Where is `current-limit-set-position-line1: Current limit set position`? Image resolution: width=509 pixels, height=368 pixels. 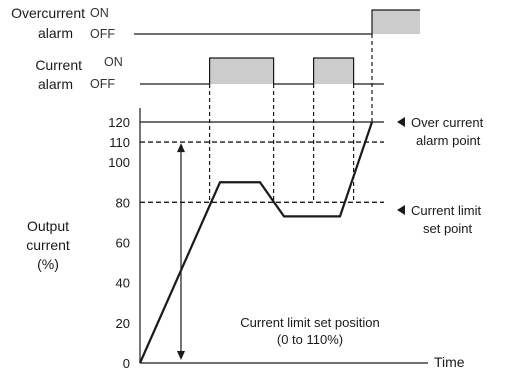
current-limit-set-position-line1: Current limit set position is located at coordinates (309, 322).